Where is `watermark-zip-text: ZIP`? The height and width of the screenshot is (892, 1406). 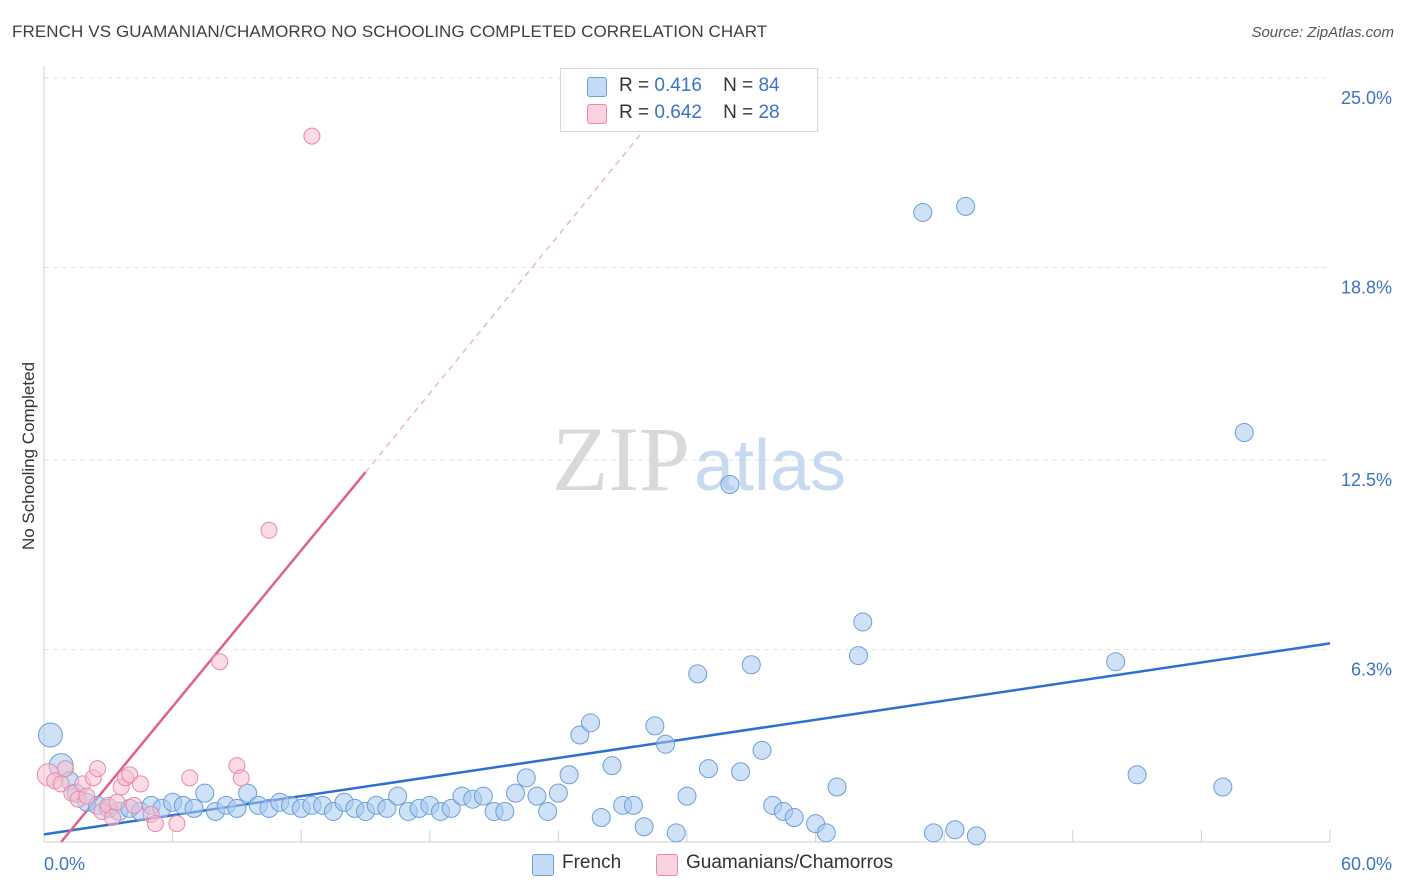
watermark-zip-text: ZIP is located at coordinates (621, 459).